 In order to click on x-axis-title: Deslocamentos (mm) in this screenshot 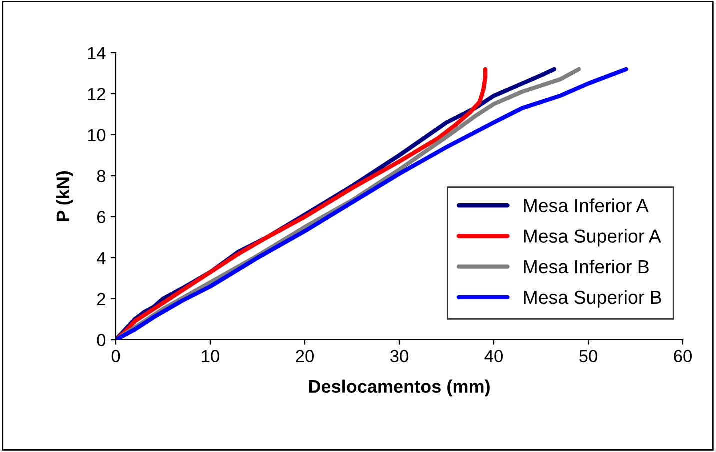, I will do `click(399, 388)`.